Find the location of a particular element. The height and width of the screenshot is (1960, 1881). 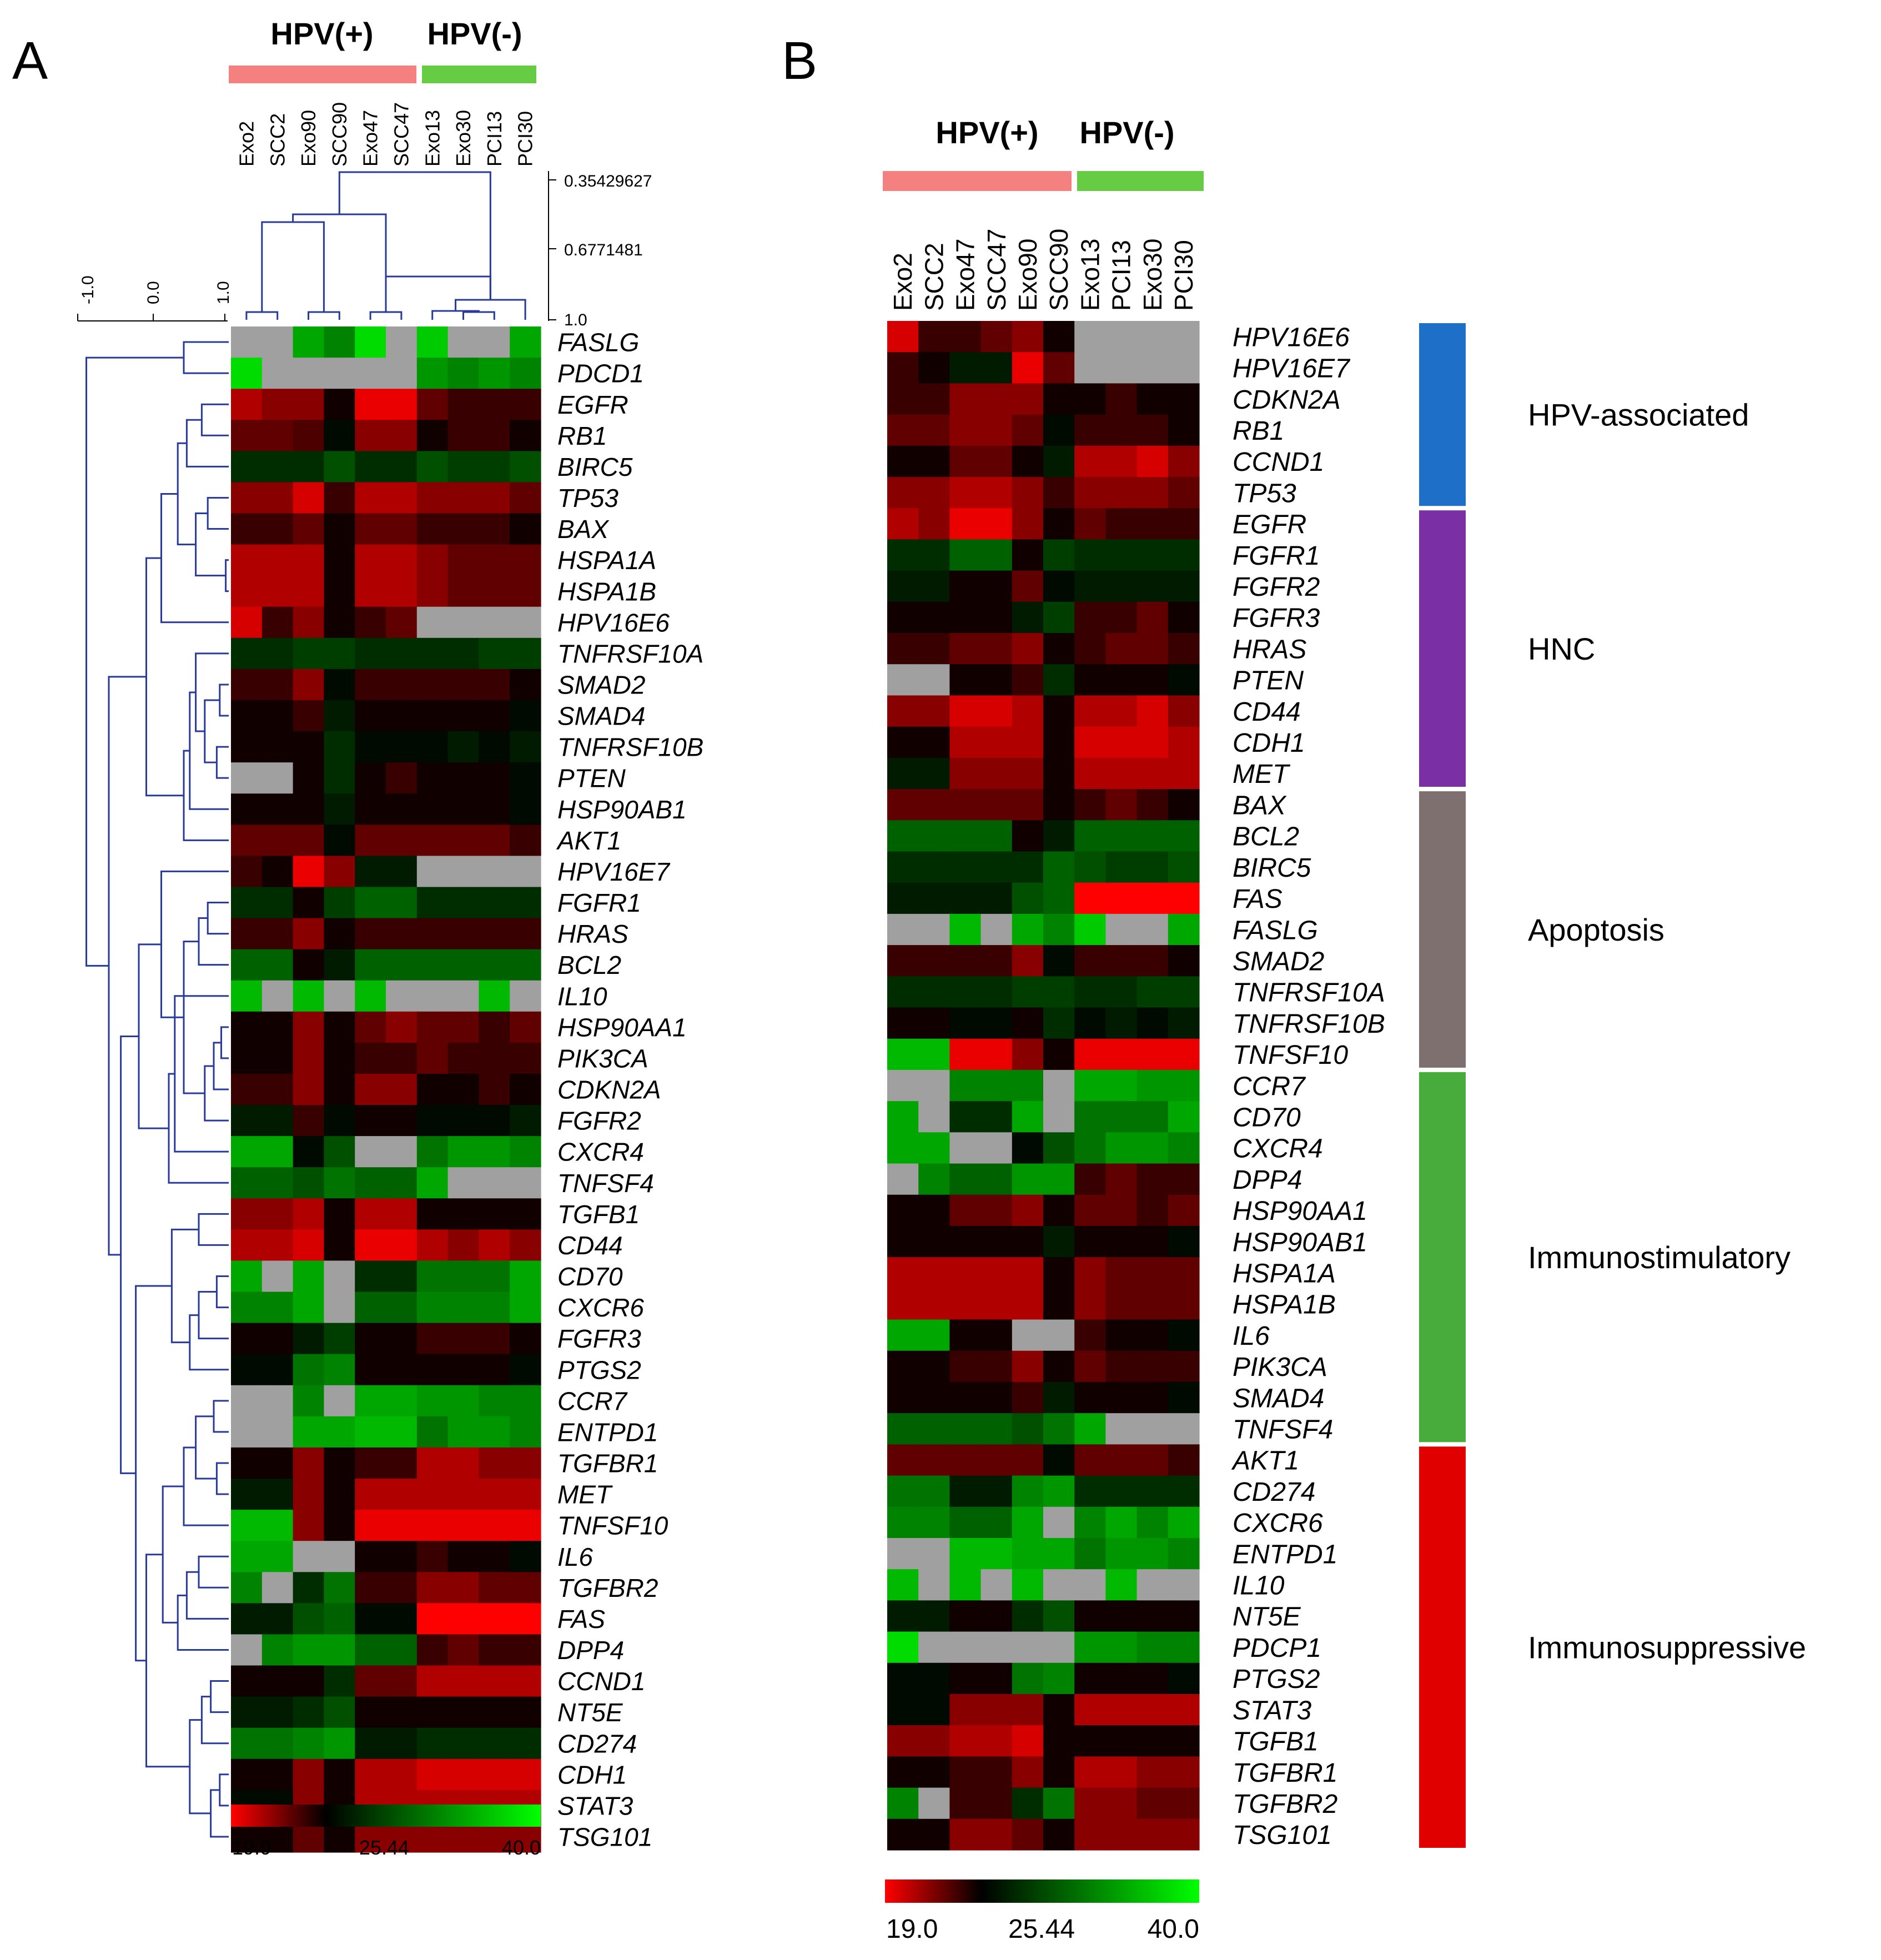

panel-a-scale-max-label: 40.0 is located at coordinates (521, 1848).